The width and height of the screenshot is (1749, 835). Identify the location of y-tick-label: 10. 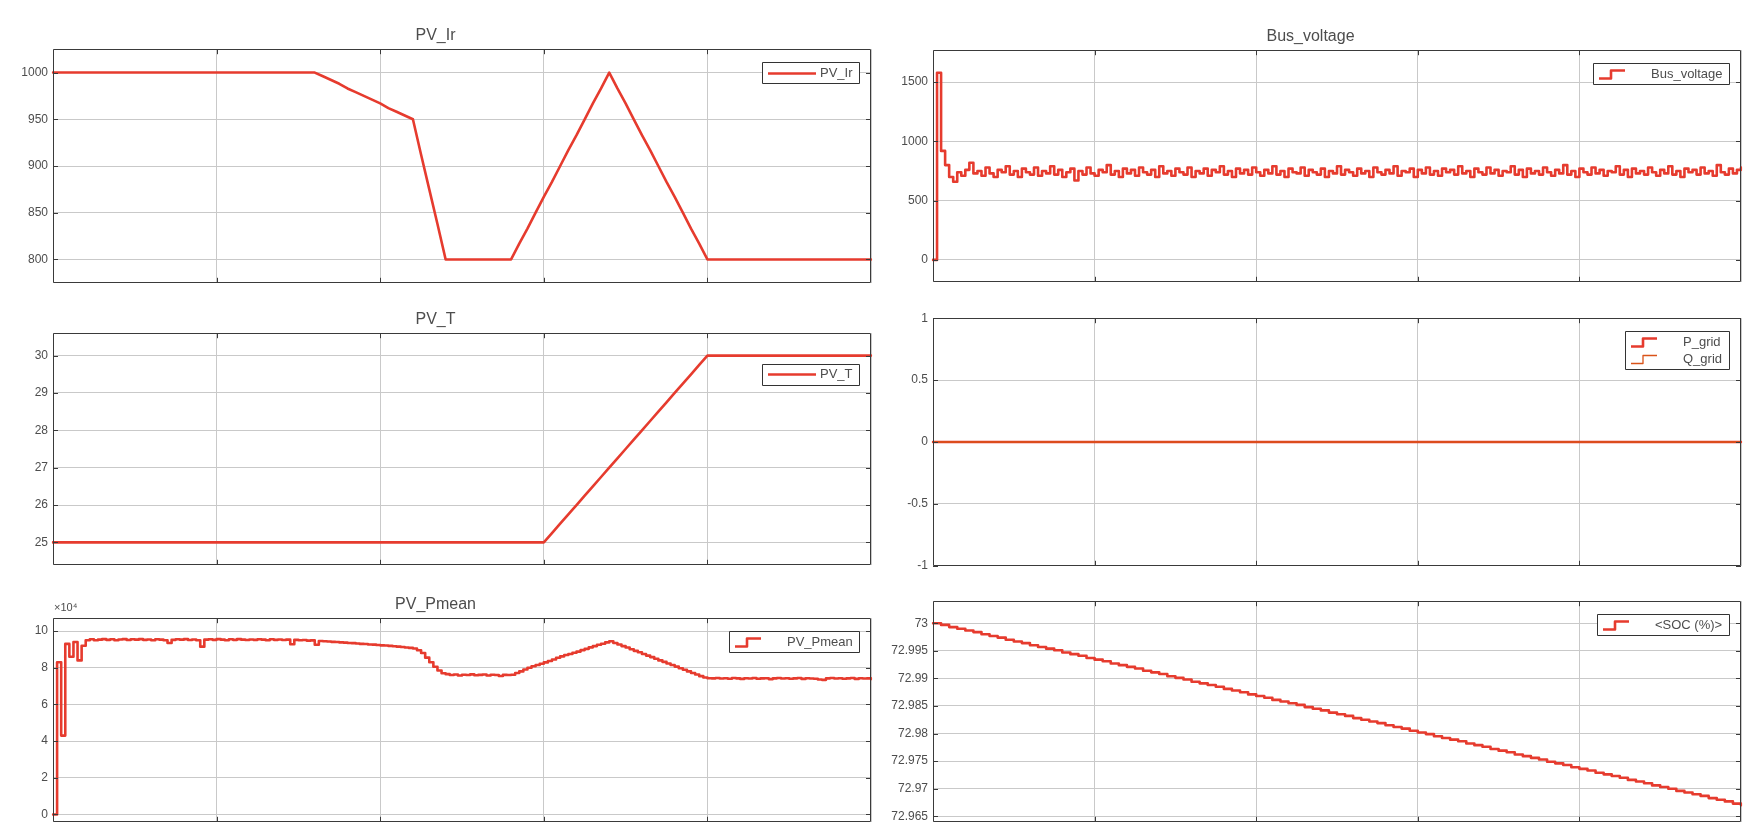
(41, 630).